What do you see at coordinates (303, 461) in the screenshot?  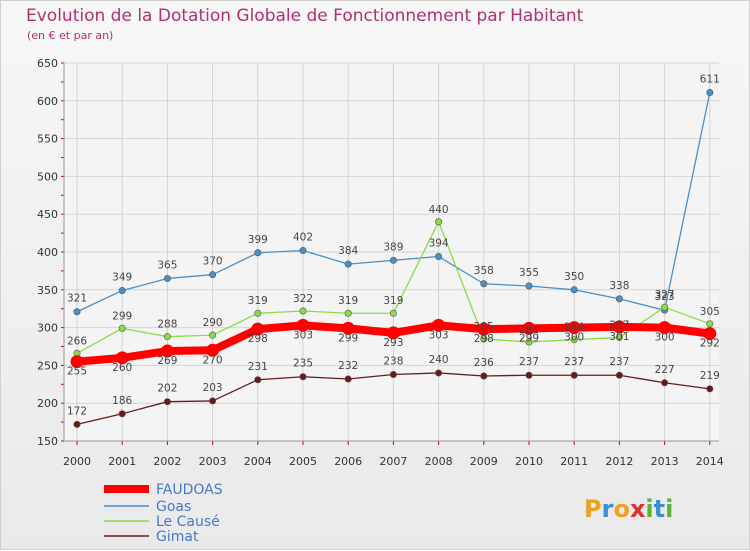 I see `x-tick-label: 2005` at bounding box center [303, 461].